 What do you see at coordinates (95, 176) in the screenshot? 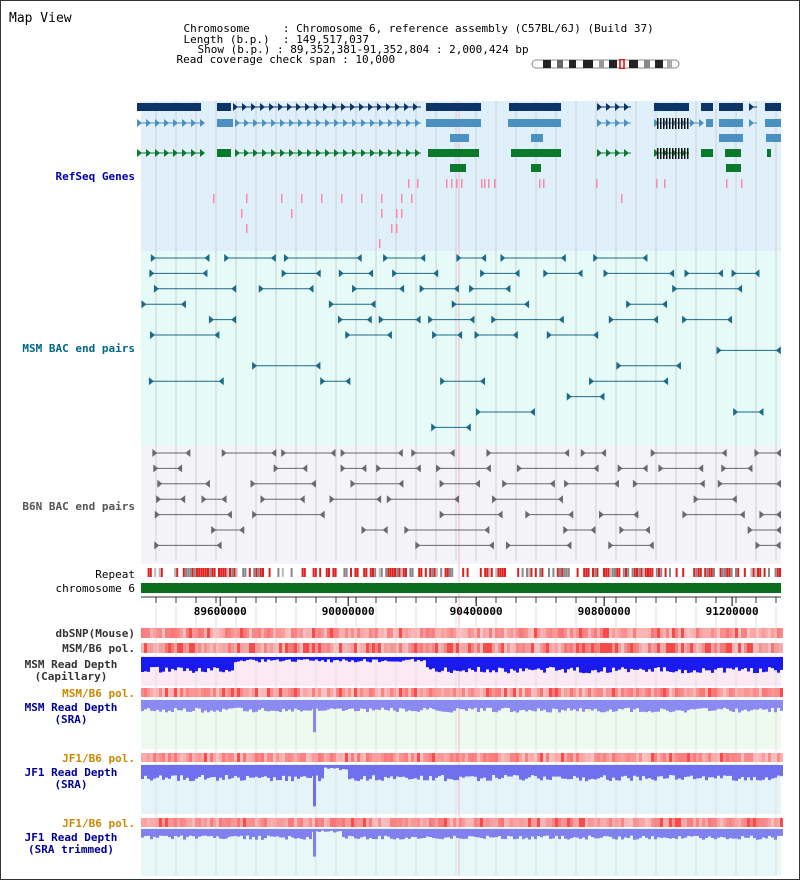
I see `track-label-refseq: RefSeq Genes` at bounding box center [95, 176].